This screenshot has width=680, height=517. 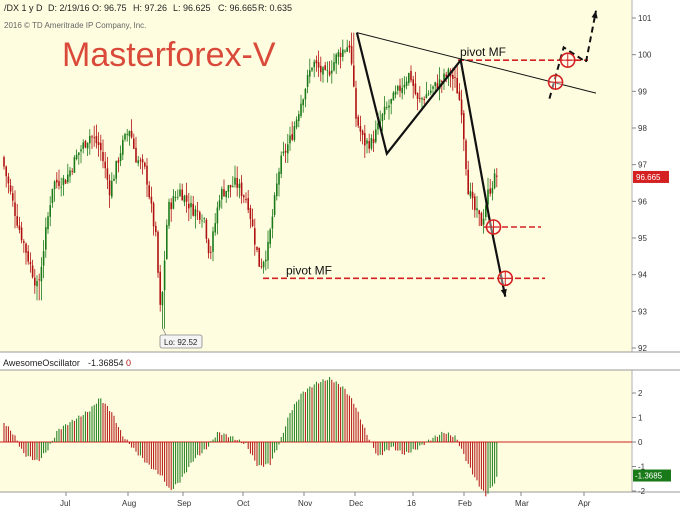 I want to click on osc-tick-label: -1, so click(x=642, y=467).